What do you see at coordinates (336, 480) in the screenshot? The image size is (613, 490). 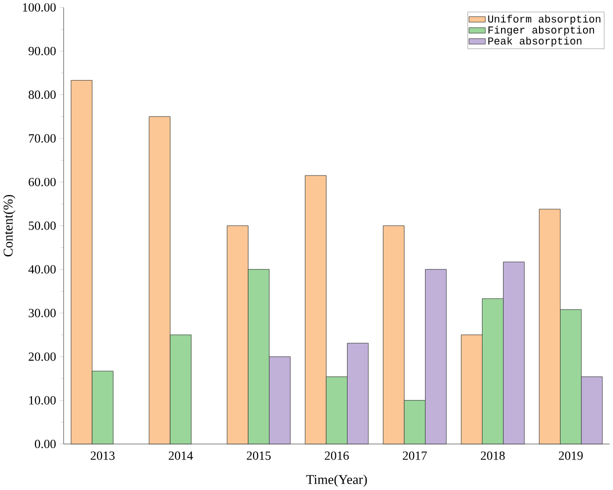 I see `x-axis-title: Time(Year)` at bounding box center [336, 480].